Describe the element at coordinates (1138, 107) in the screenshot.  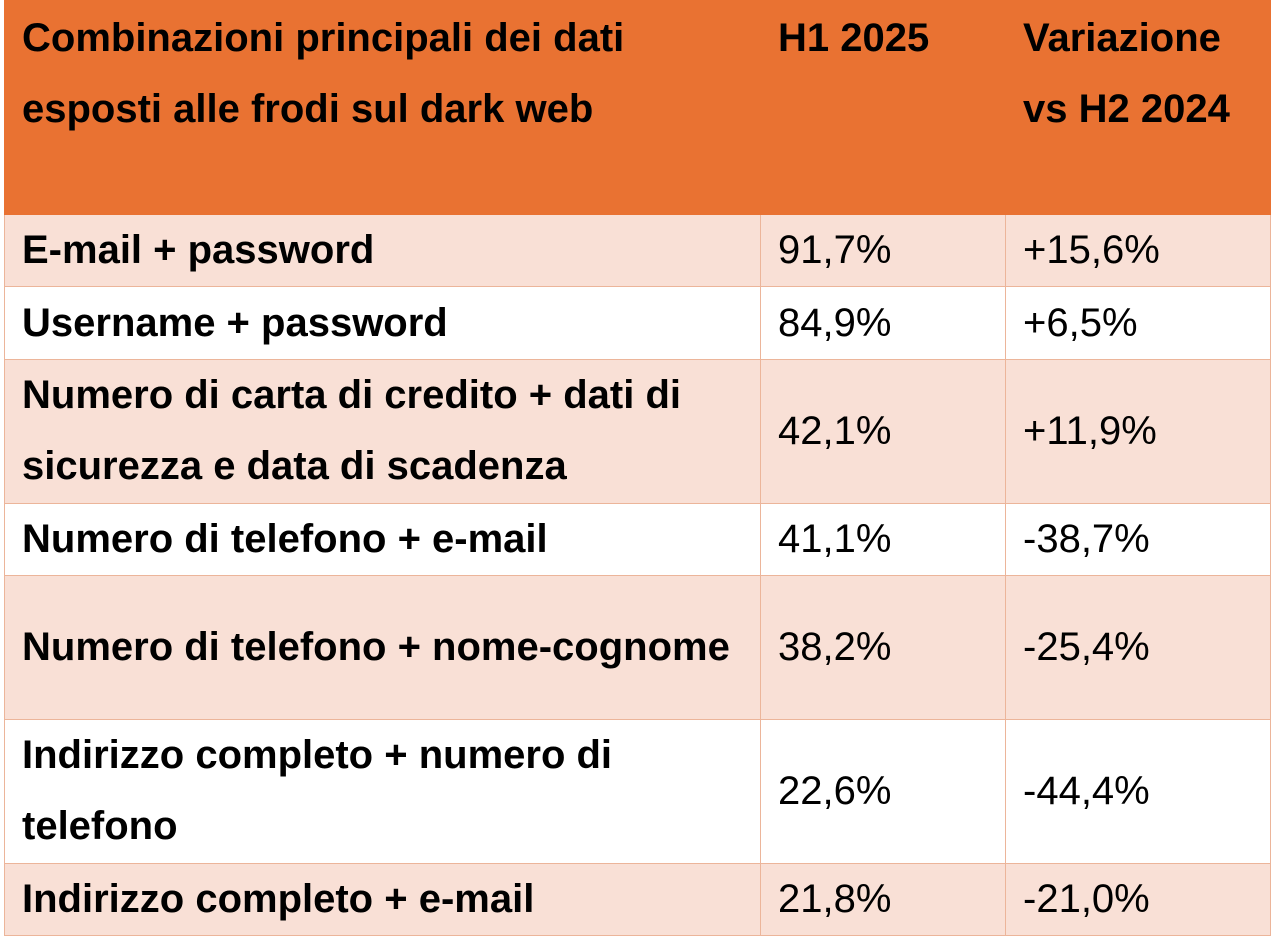
I see `column-header-variation: Variazione vs H2 2024` at that location.